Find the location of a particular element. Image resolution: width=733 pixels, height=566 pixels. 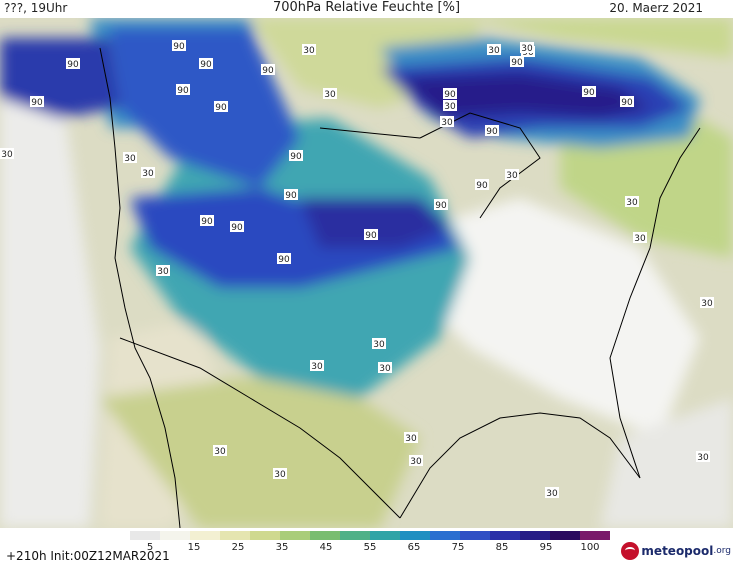

meteopool-logo: meteopool .org is located at coordinates (676, 551).